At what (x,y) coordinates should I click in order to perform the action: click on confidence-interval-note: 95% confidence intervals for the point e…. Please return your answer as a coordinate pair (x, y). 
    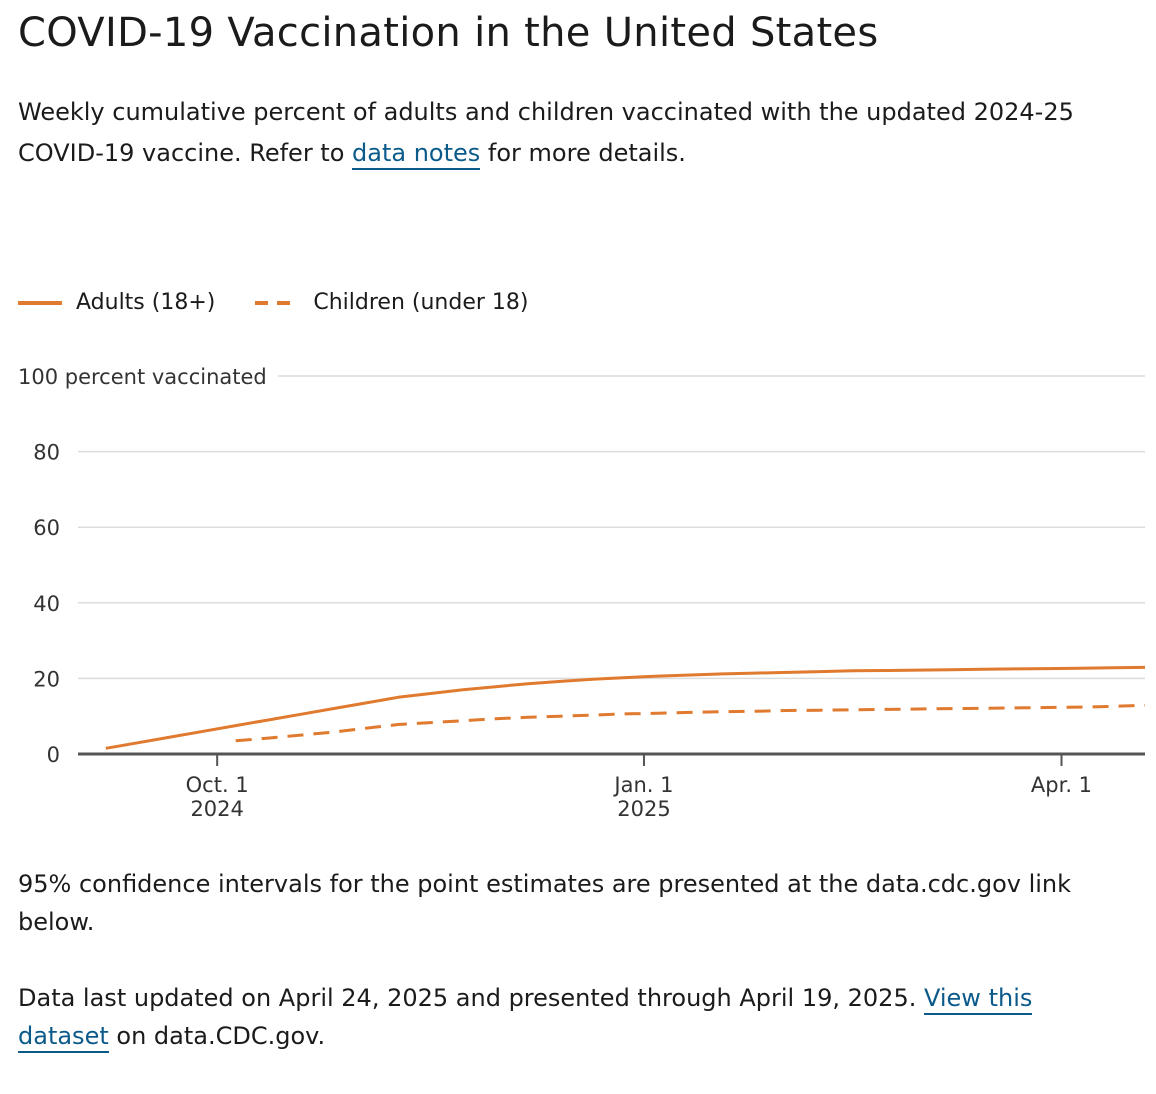
    Looking at the image, I should click on (545, 903).